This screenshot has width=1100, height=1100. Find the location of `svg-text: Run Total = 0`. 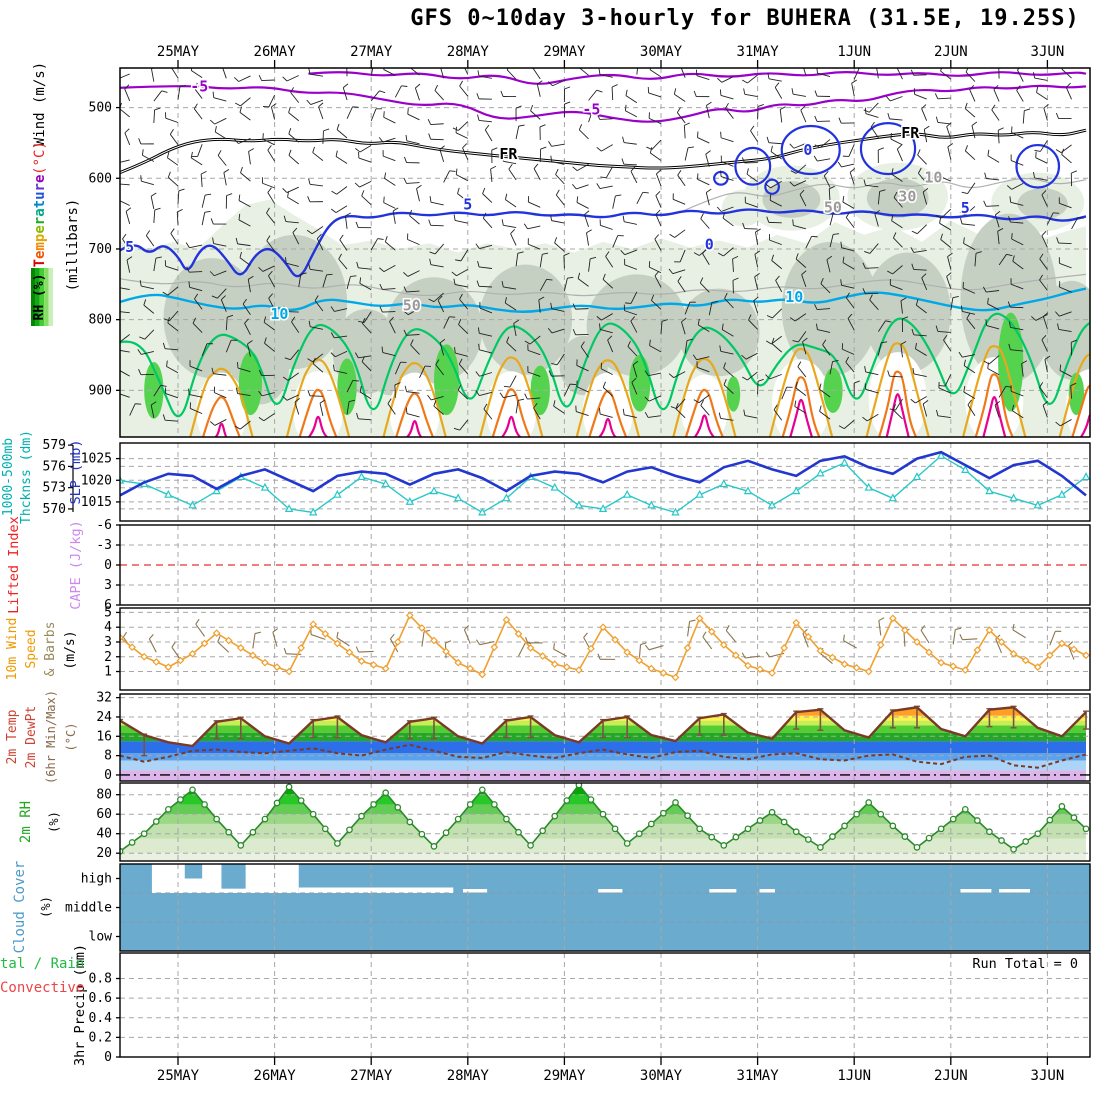

svg-text: Run Total = 0 is located at coordinates (1025, 964).